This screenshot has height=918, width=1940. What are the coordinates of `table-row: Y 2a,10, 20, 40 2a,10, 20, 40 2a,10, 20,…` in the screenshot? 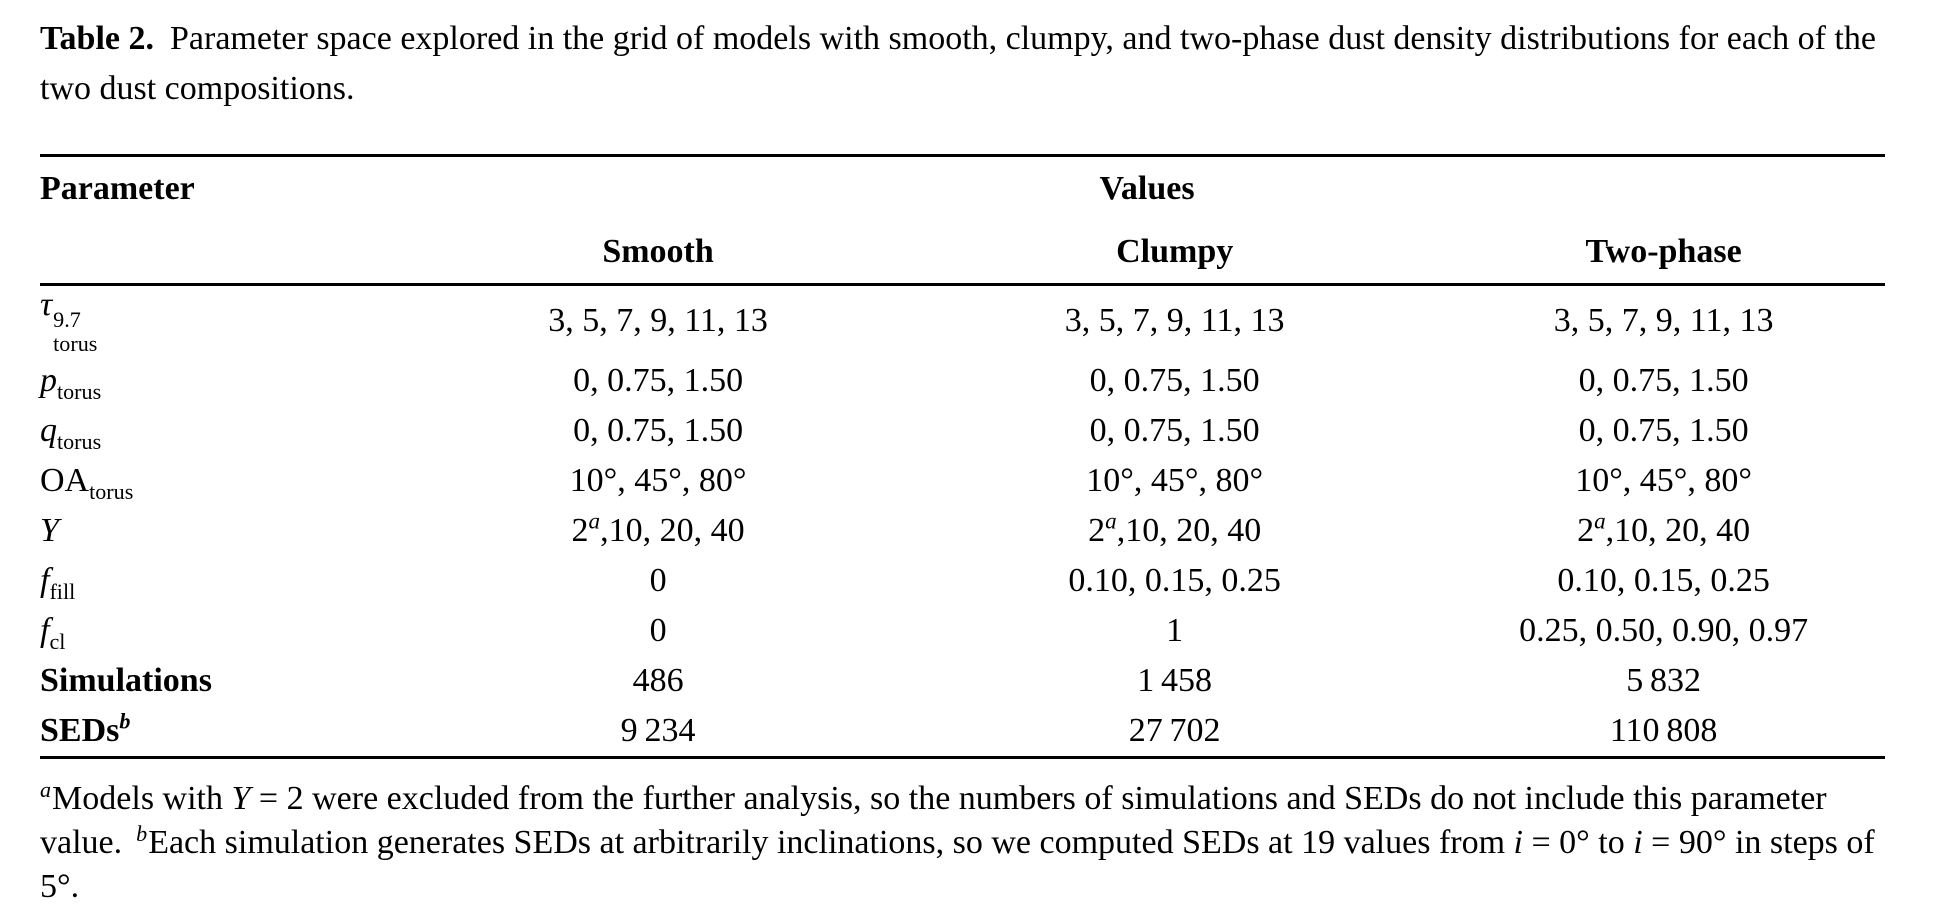 It's located at (962, 531).